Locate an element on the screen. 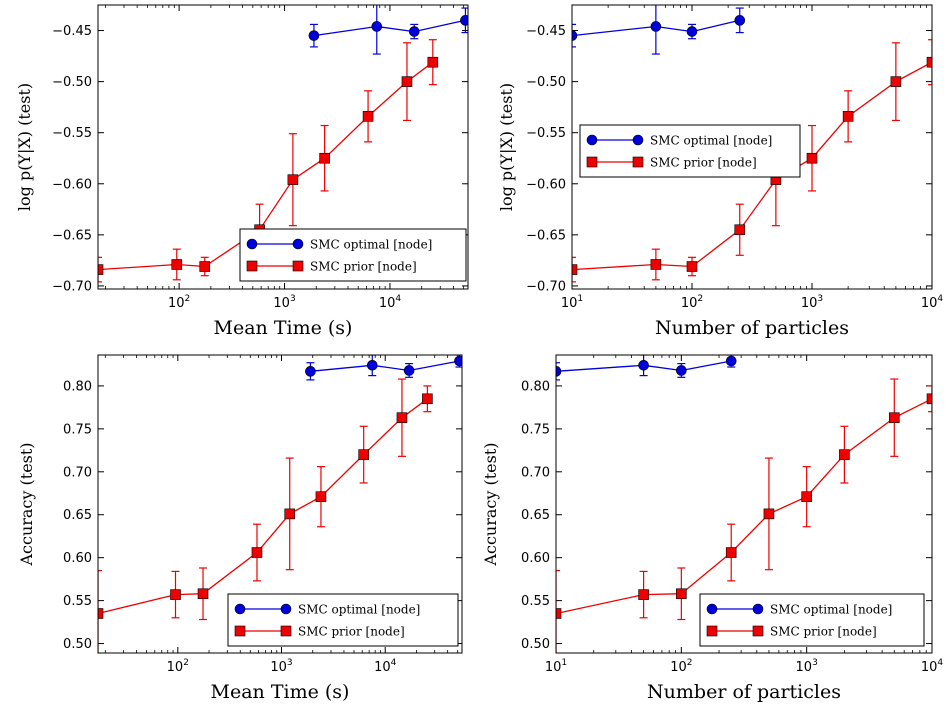  y-axis-label: log p(Y|X) (test) is located at coordinates (506, 147).